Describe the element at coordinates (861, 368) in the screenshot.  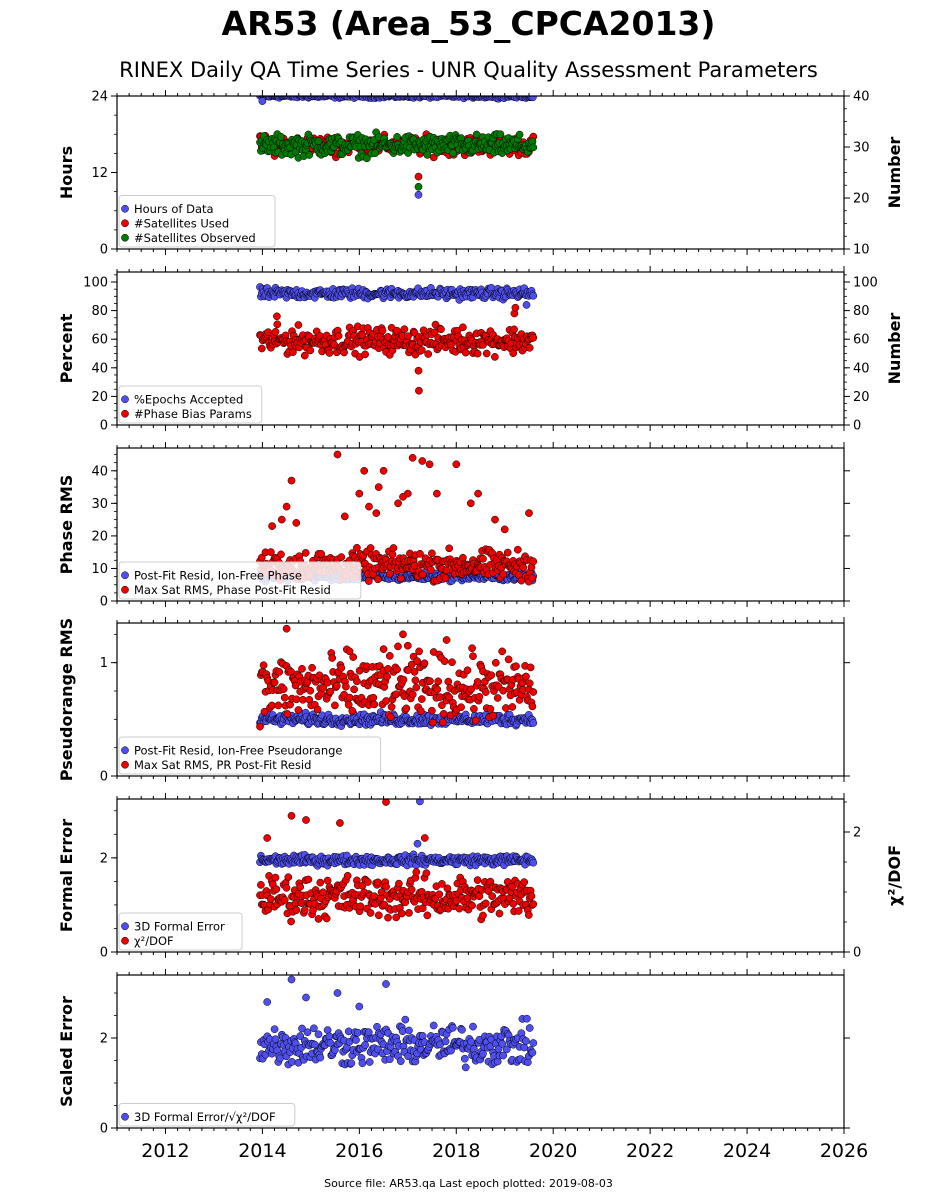
I see `y-right-tick-label: 40` at that location.